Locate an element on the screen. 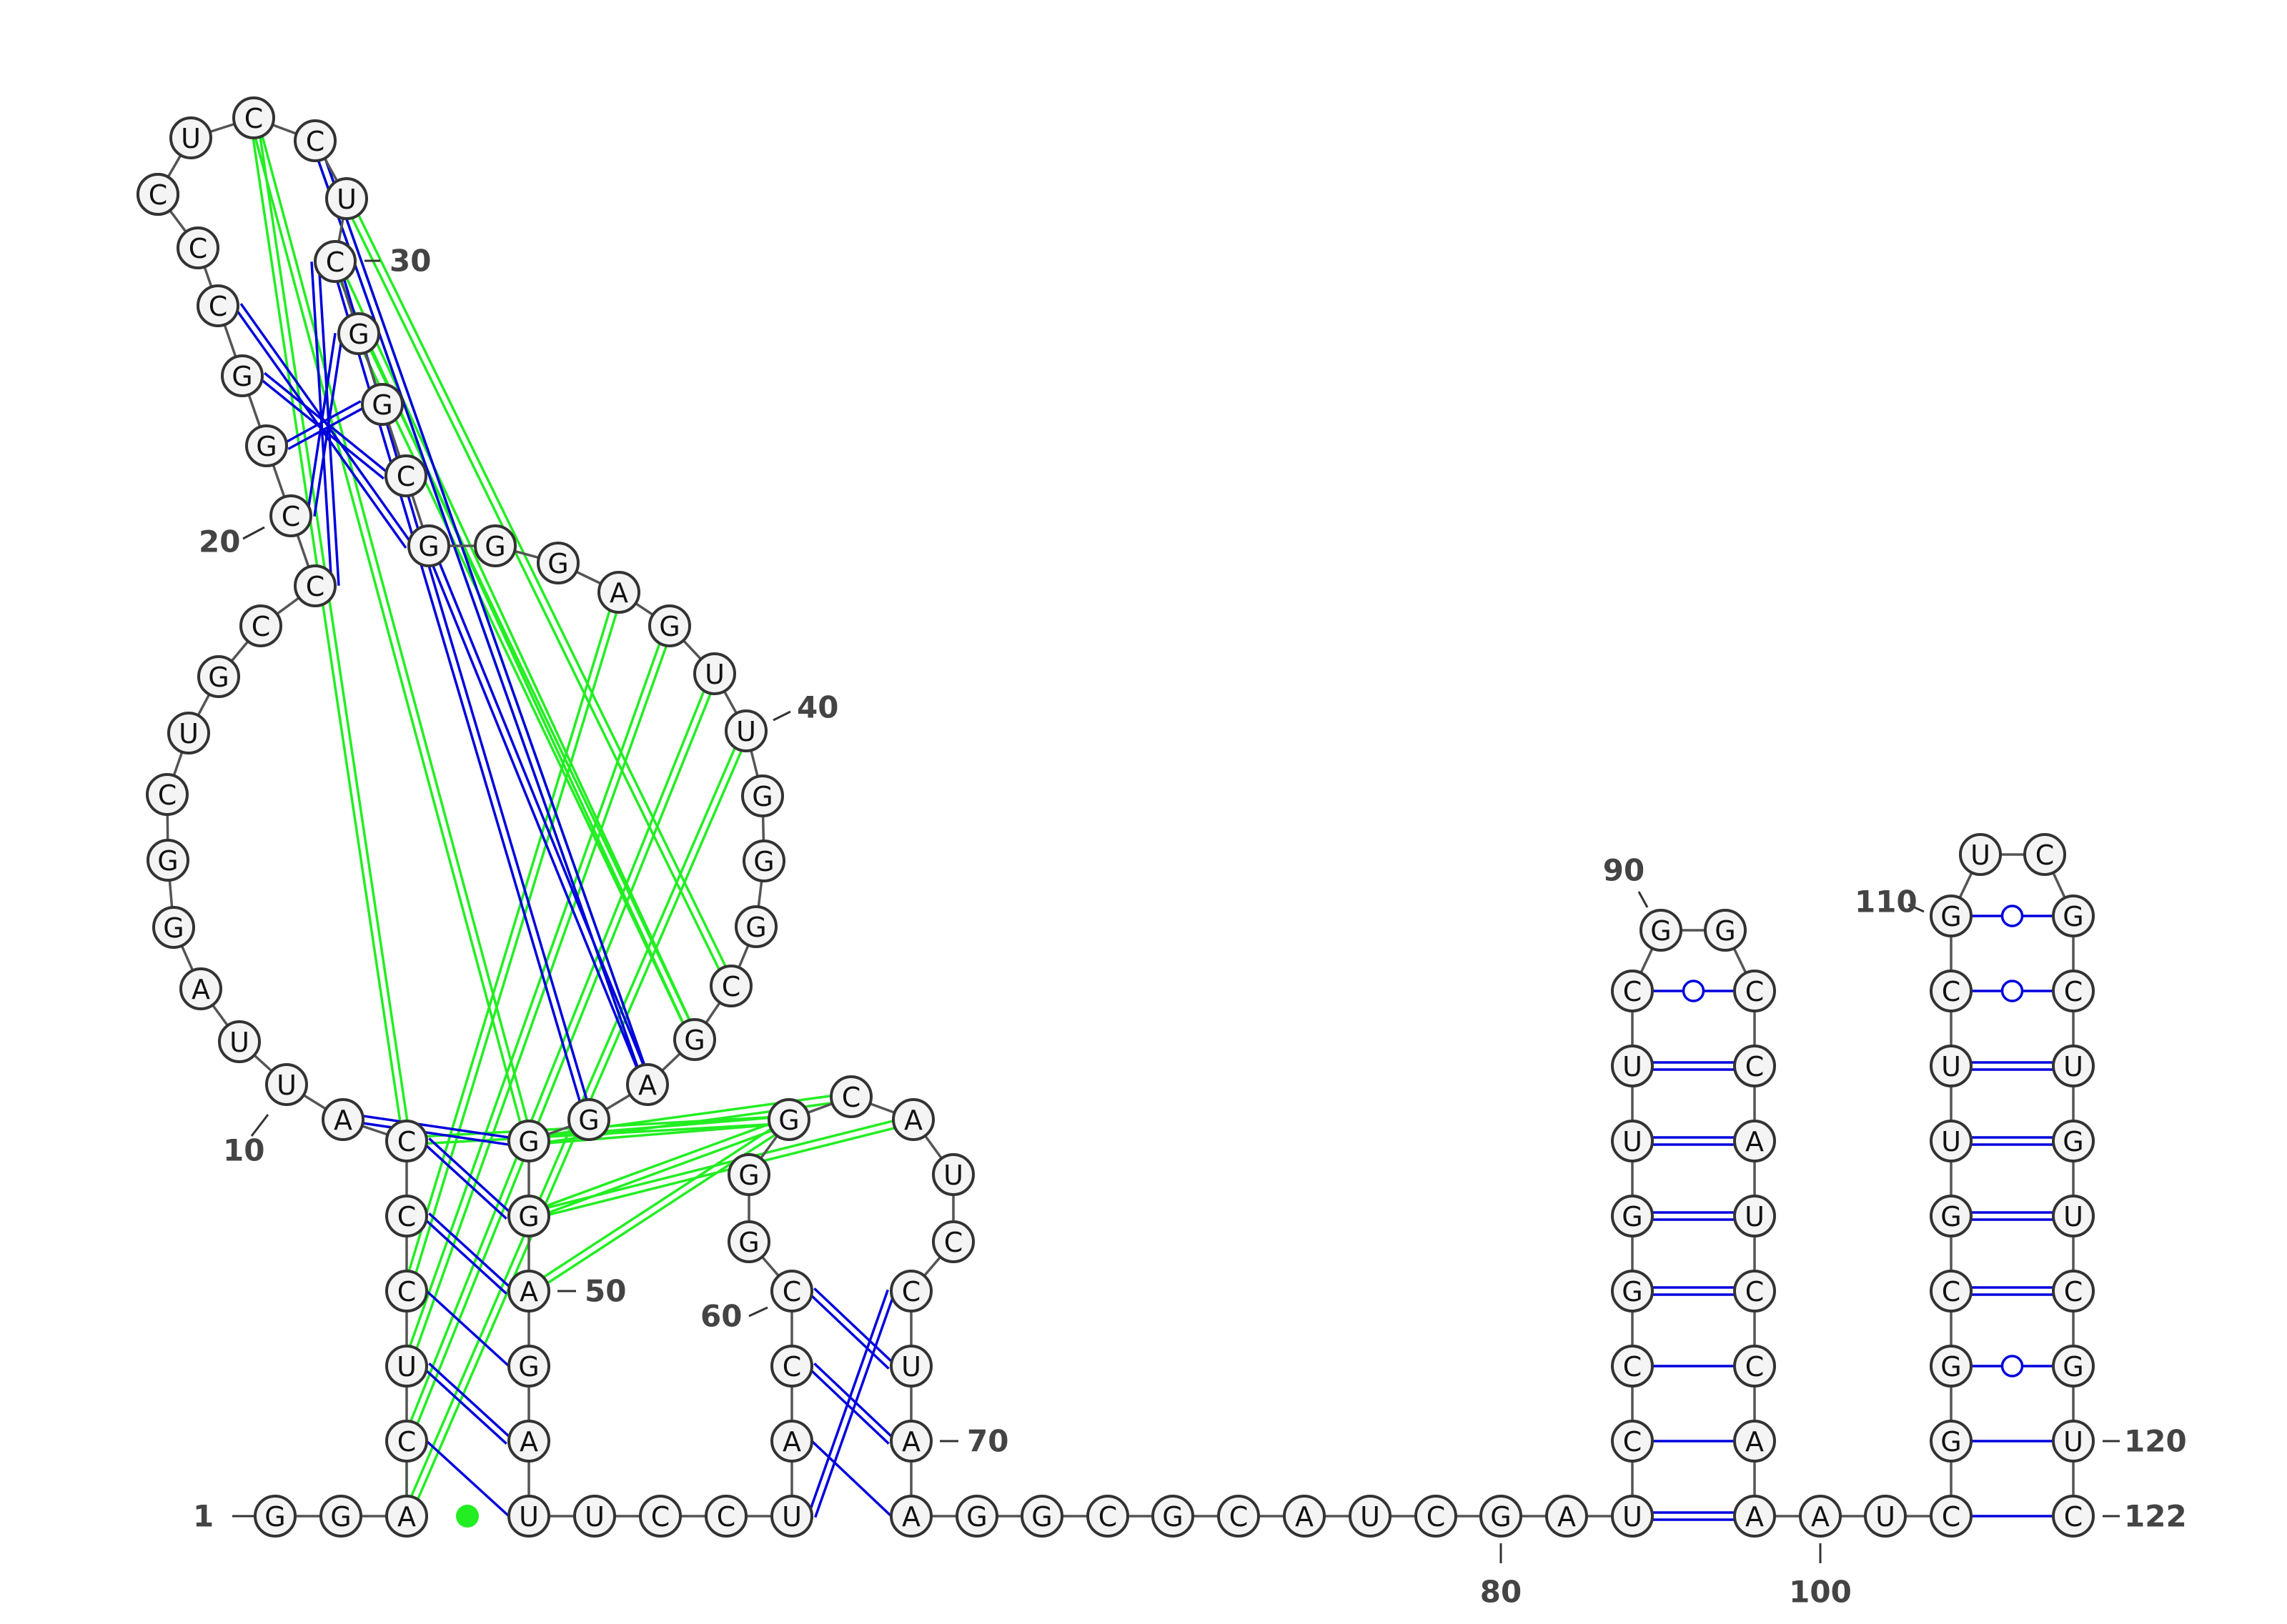  position-label: 30 is located at coordinates (411, 262).